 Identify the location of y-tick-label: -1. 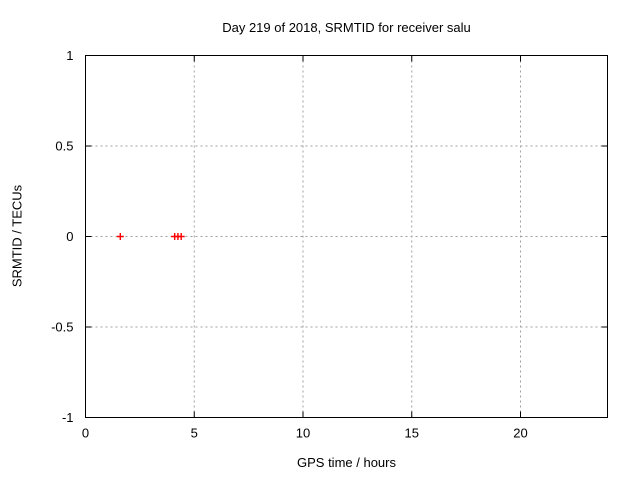
(68, 417).